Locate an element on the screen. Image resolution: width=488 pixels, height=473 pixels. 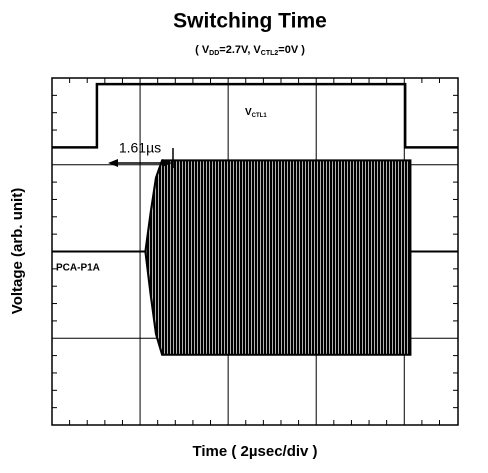
subscript: DD is located at coordinates (214, 53).